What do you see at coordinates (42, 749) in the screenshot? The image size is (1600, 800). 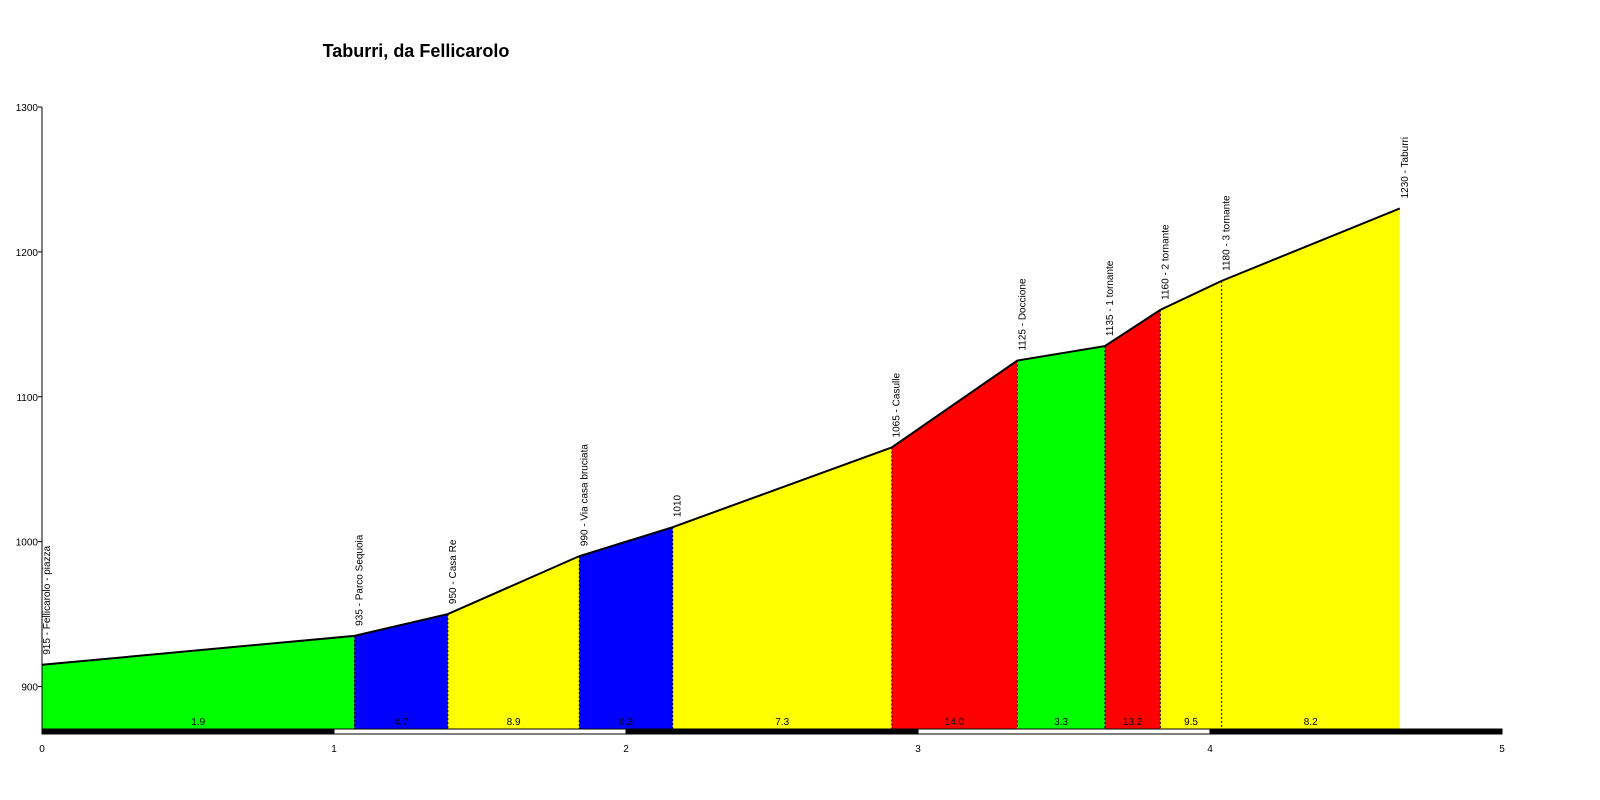 I see `x-tick-label: 0` at bounding box center [42, 749].